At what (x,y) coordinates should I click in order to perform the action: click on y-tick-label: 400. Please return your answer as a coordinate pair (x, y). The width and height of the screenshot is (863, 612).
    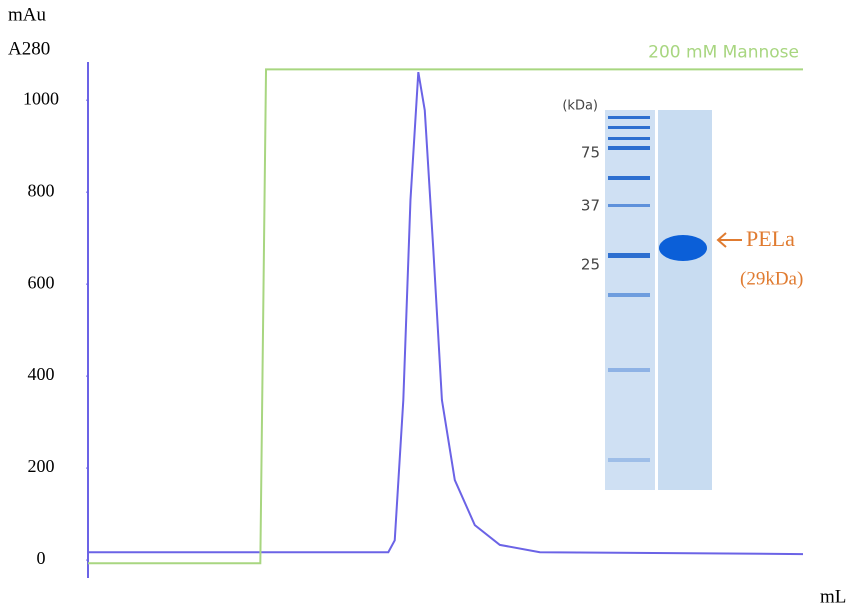
    Looking at the image, I should click on (41, 374).